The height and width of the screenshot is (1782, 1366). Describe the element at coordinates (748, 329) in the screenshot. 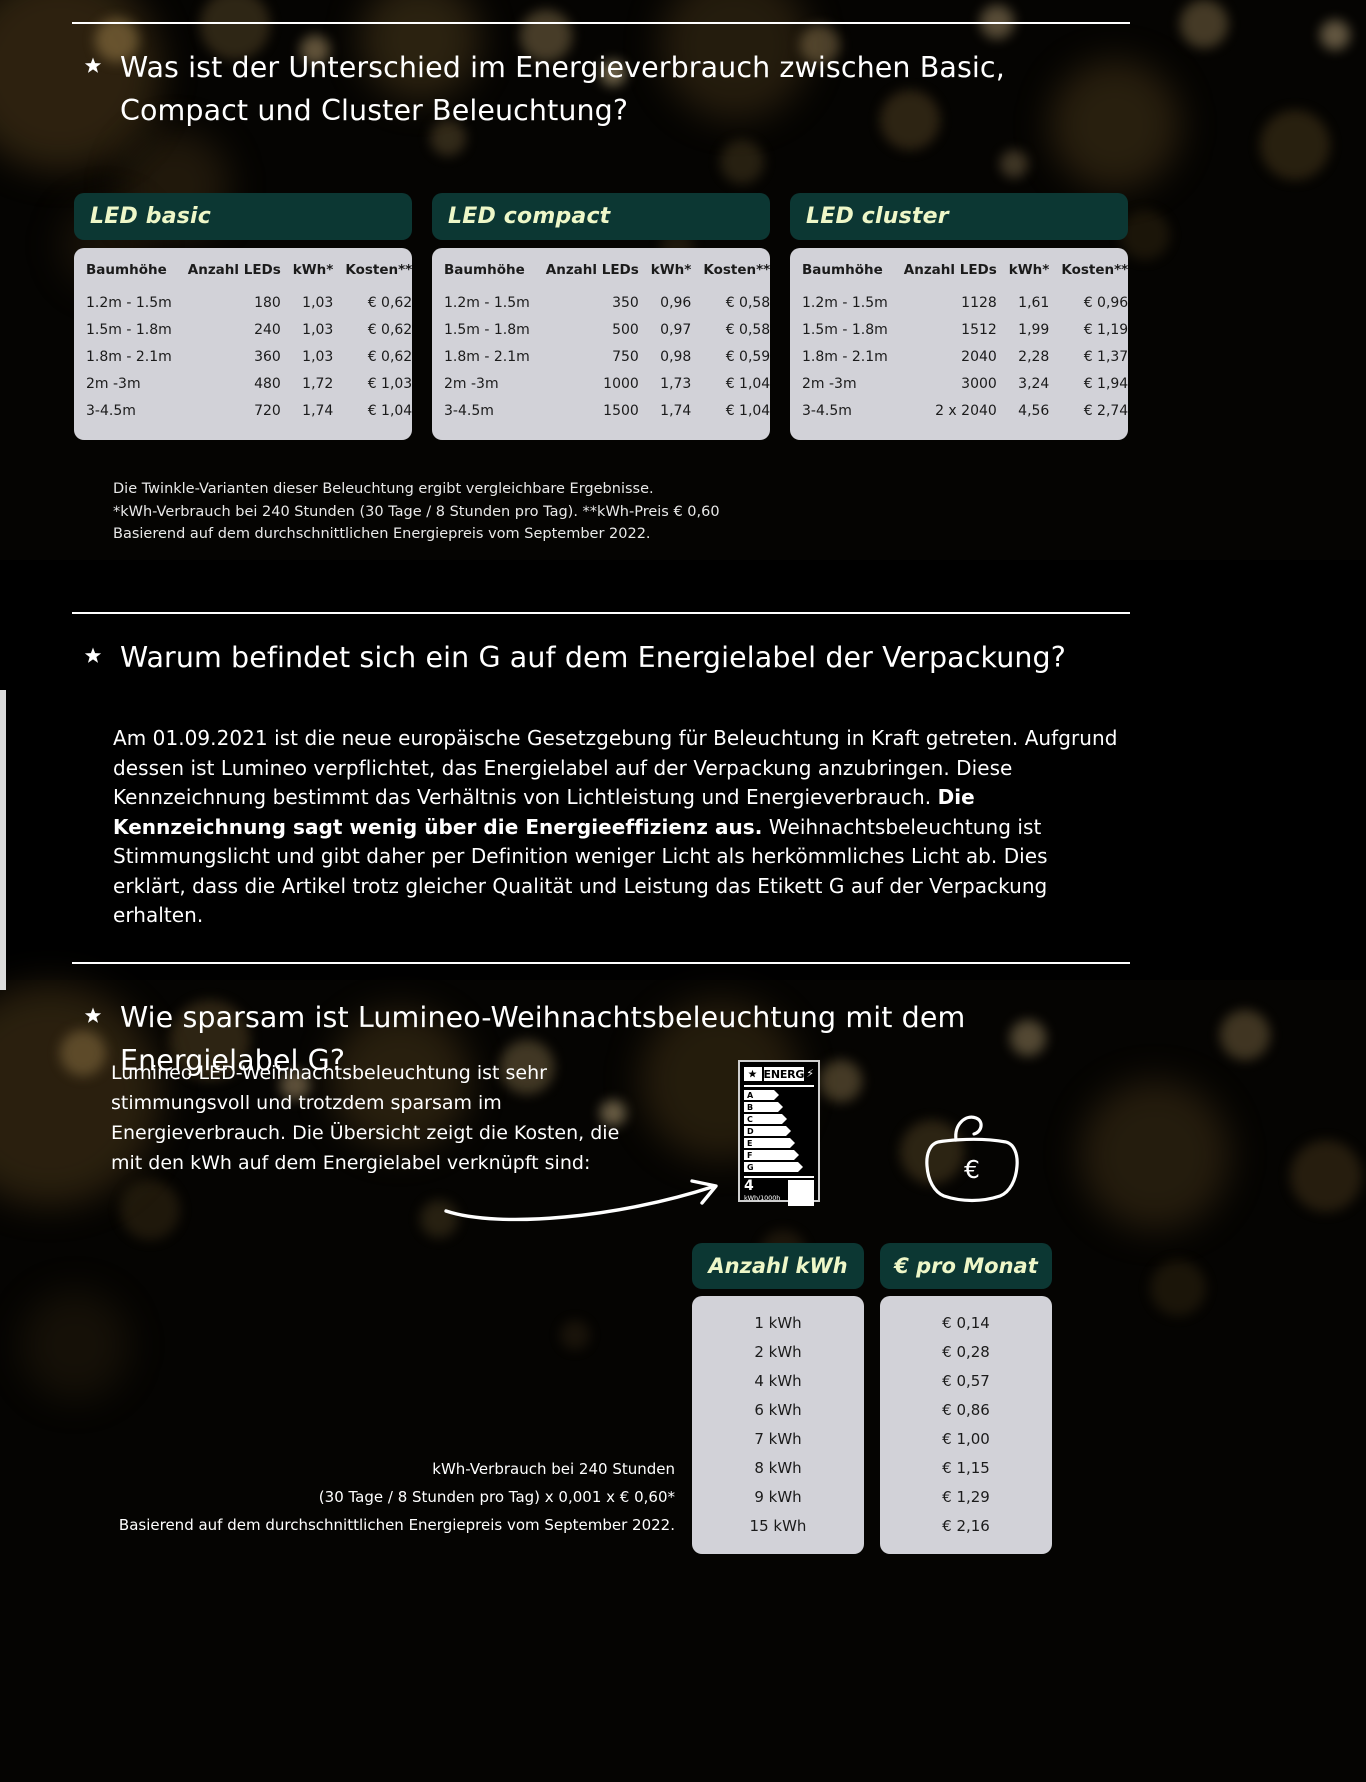

I see `cell-kosten: € 0,58` at that location.